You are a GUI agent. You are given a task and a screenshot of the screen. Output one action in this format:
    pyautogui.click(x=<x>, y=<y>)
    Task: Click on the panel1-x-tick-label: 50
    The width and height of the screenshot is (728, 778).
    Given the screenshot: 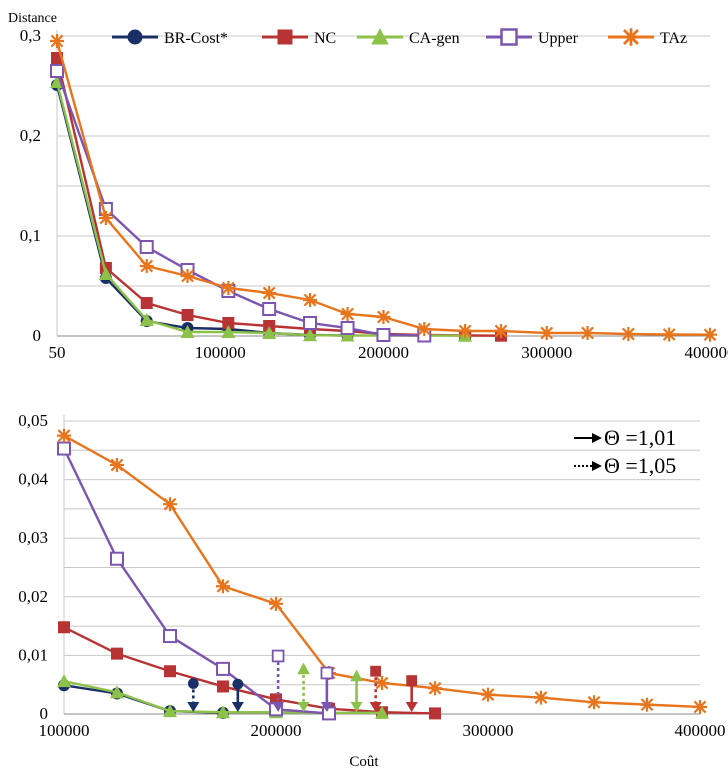 What is the action you would take?
    pyautogui.click(x=57, y=352)
    